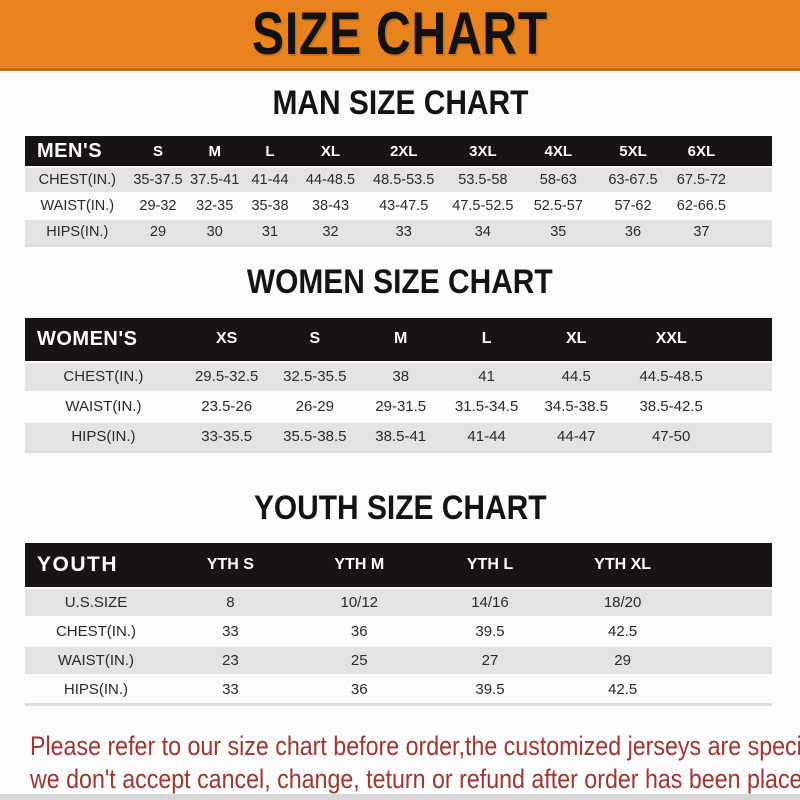  I want to click on column-header: 6XL, so click(701, 151).